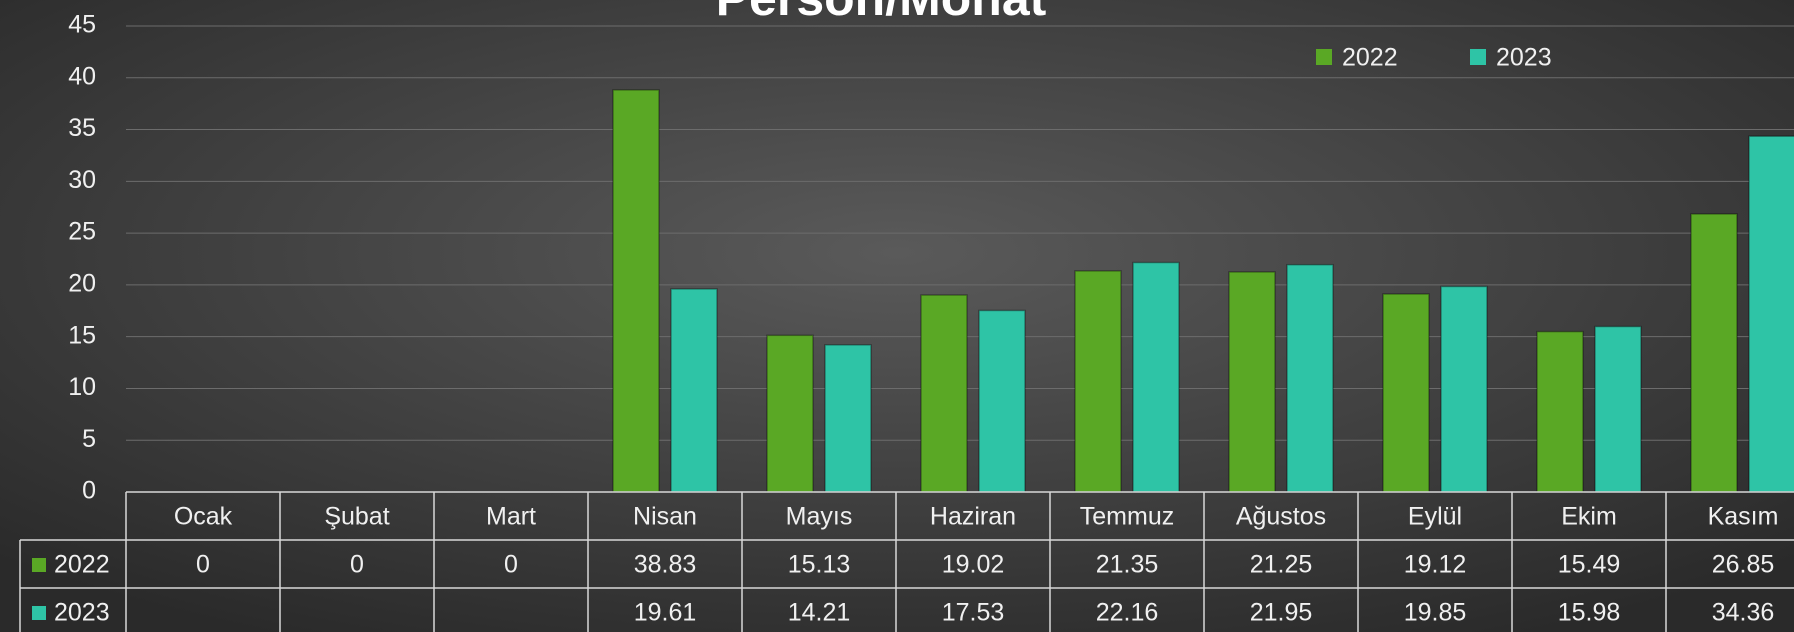 The width and height of the screenshot is (1794, 632). What do you see at coordinates (89, 439) in the screenshot?
I see `y-tick-label: 5` at bounding box center [89, 439].